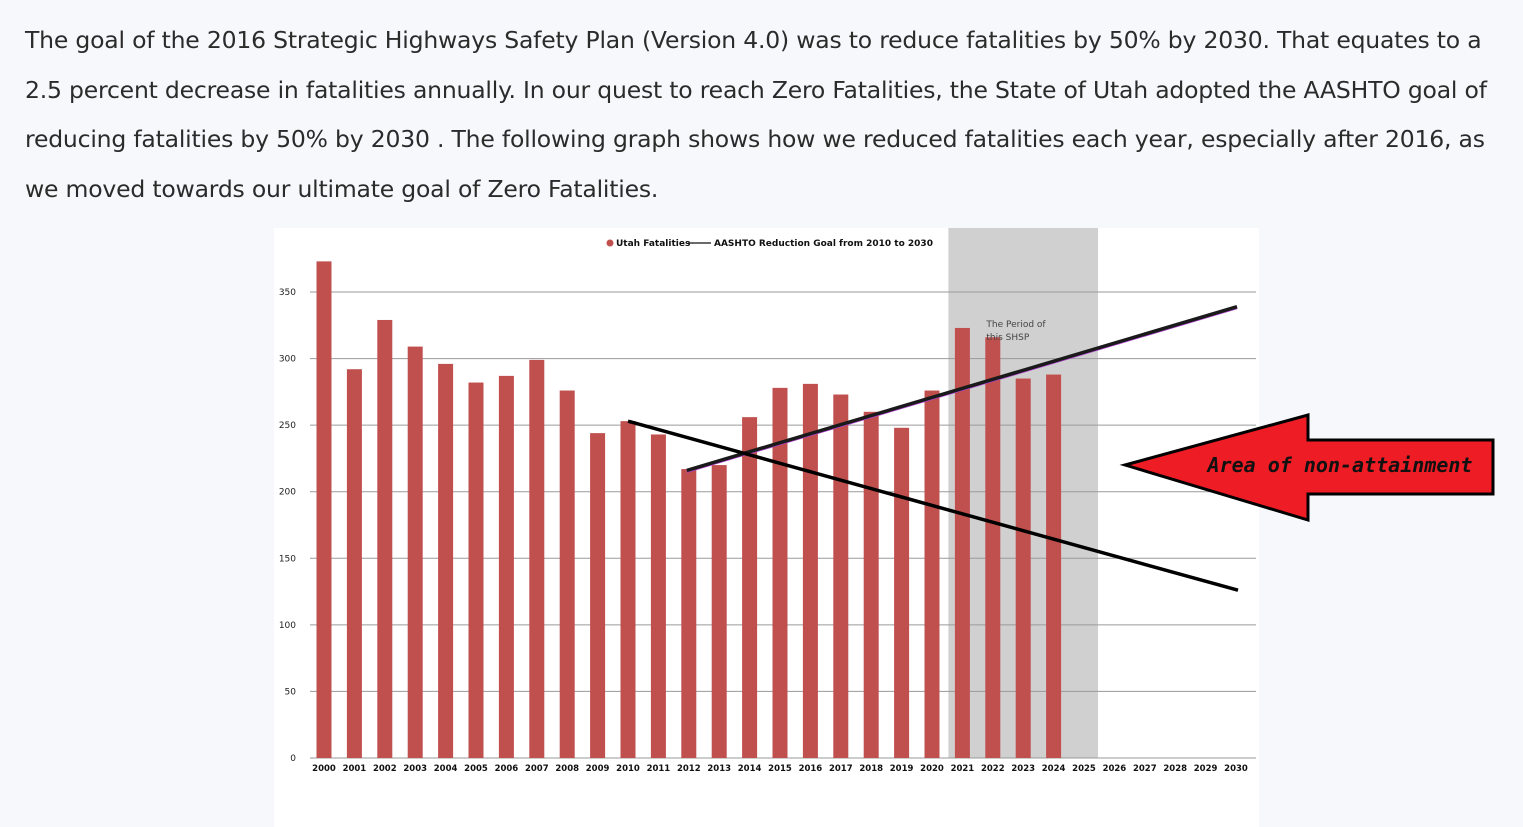 This screenshot has width=1523, height=827. What do you see at coordinates (446, 769) in the screenshot?
I see `x-tick-label: 2004` at bounding box center [446, 769].